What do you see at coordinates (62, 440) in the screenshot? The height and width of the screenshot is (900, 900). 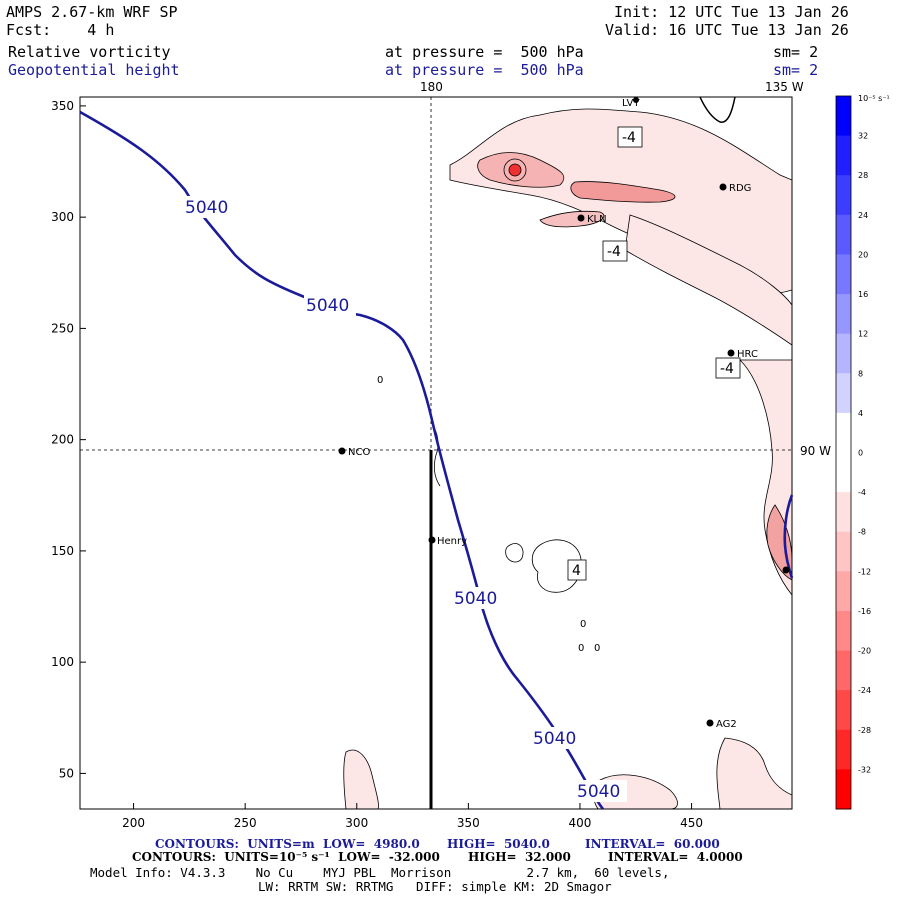 I see `y-tick-label-200: 200` at bounding box center [62, 440].